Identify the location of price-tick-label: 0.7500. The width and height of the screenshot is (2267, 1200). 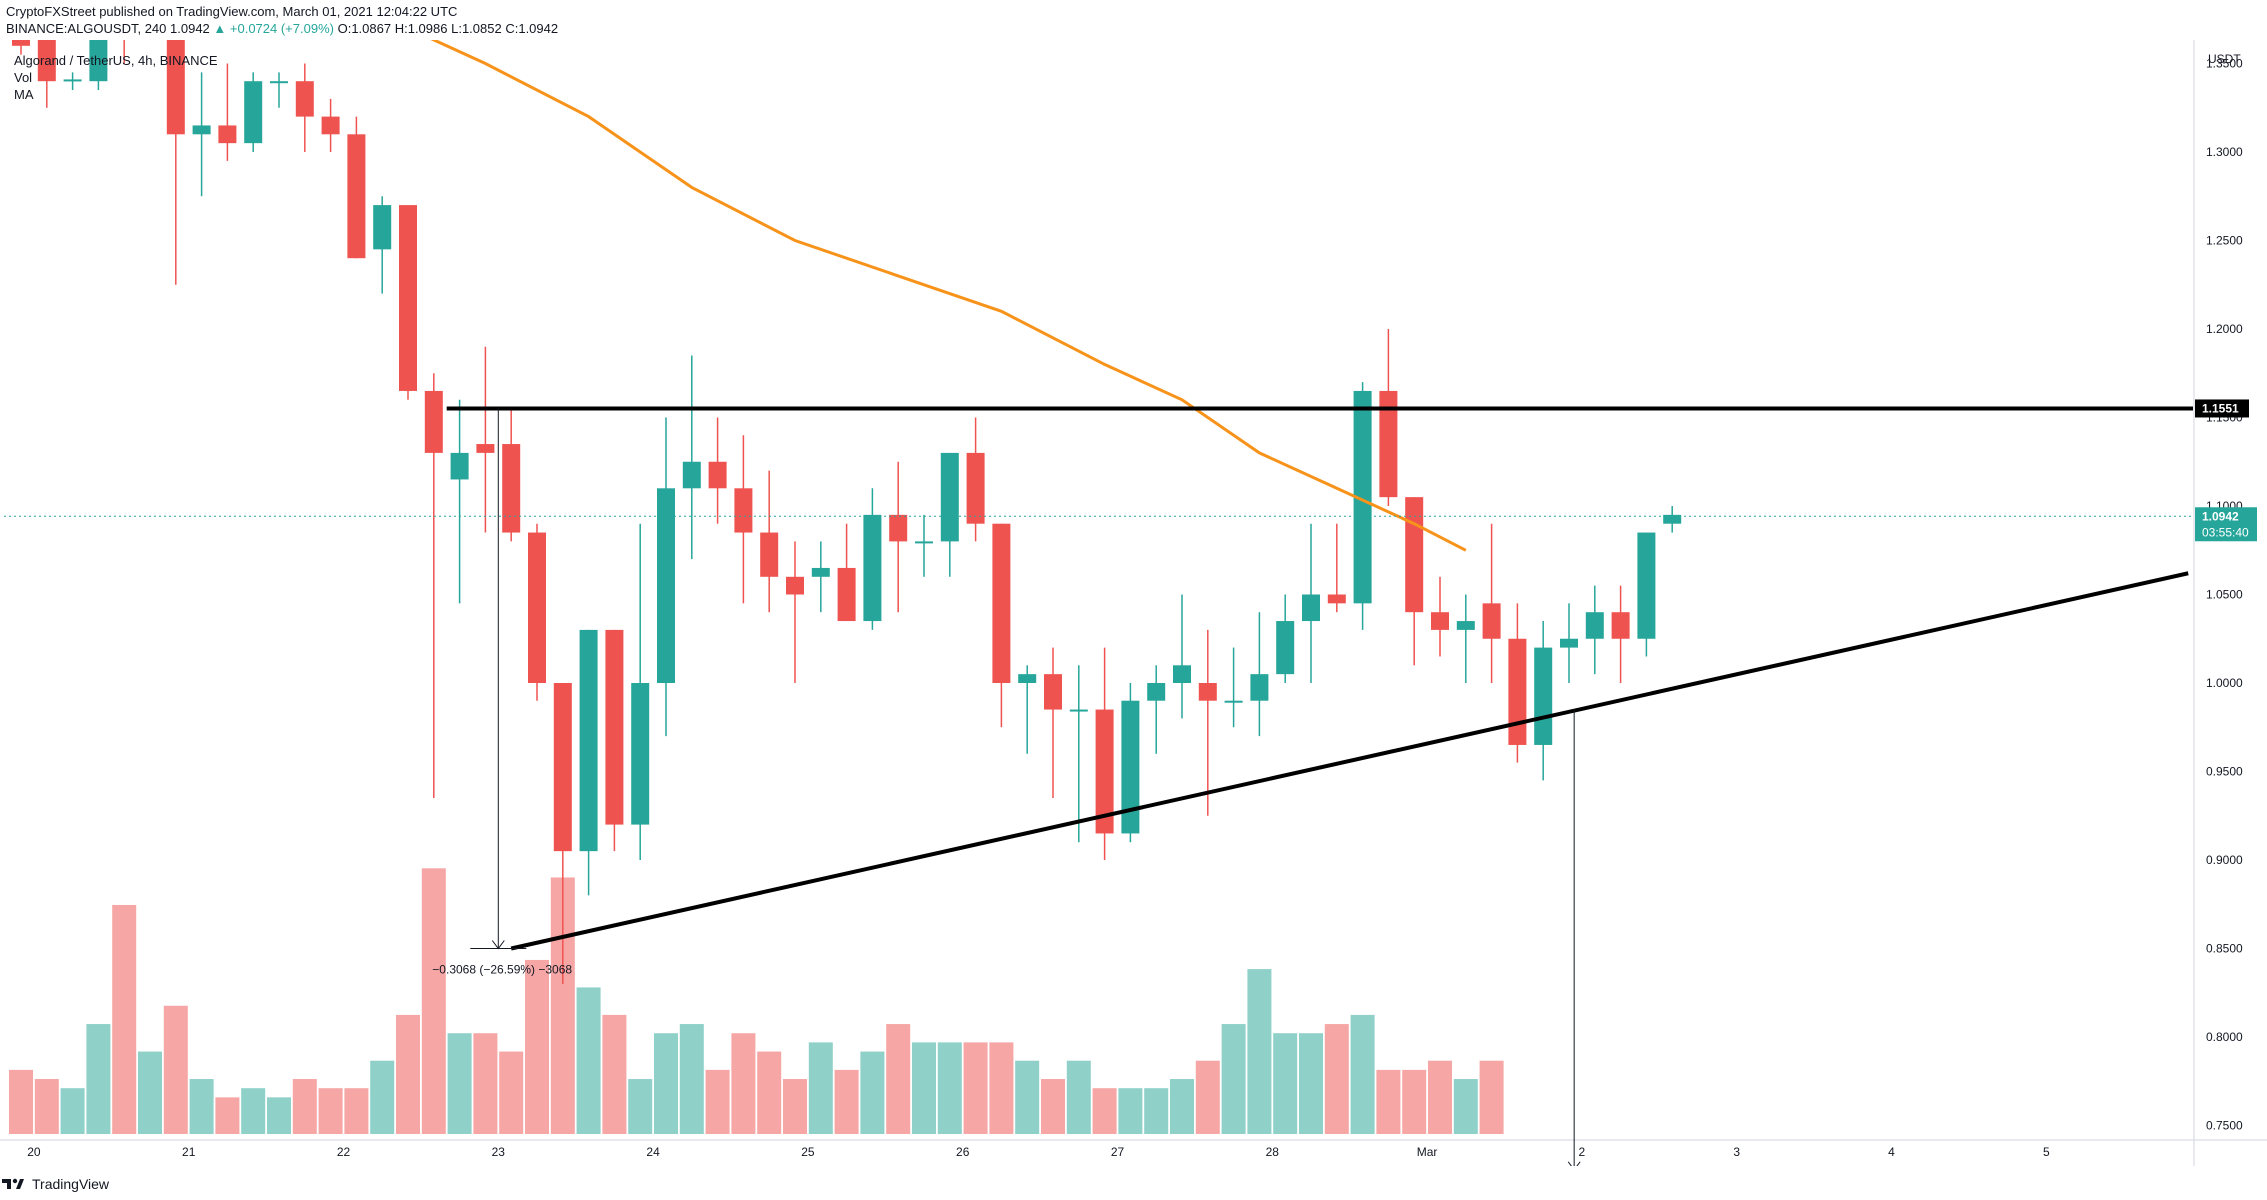
(2224, 1126).